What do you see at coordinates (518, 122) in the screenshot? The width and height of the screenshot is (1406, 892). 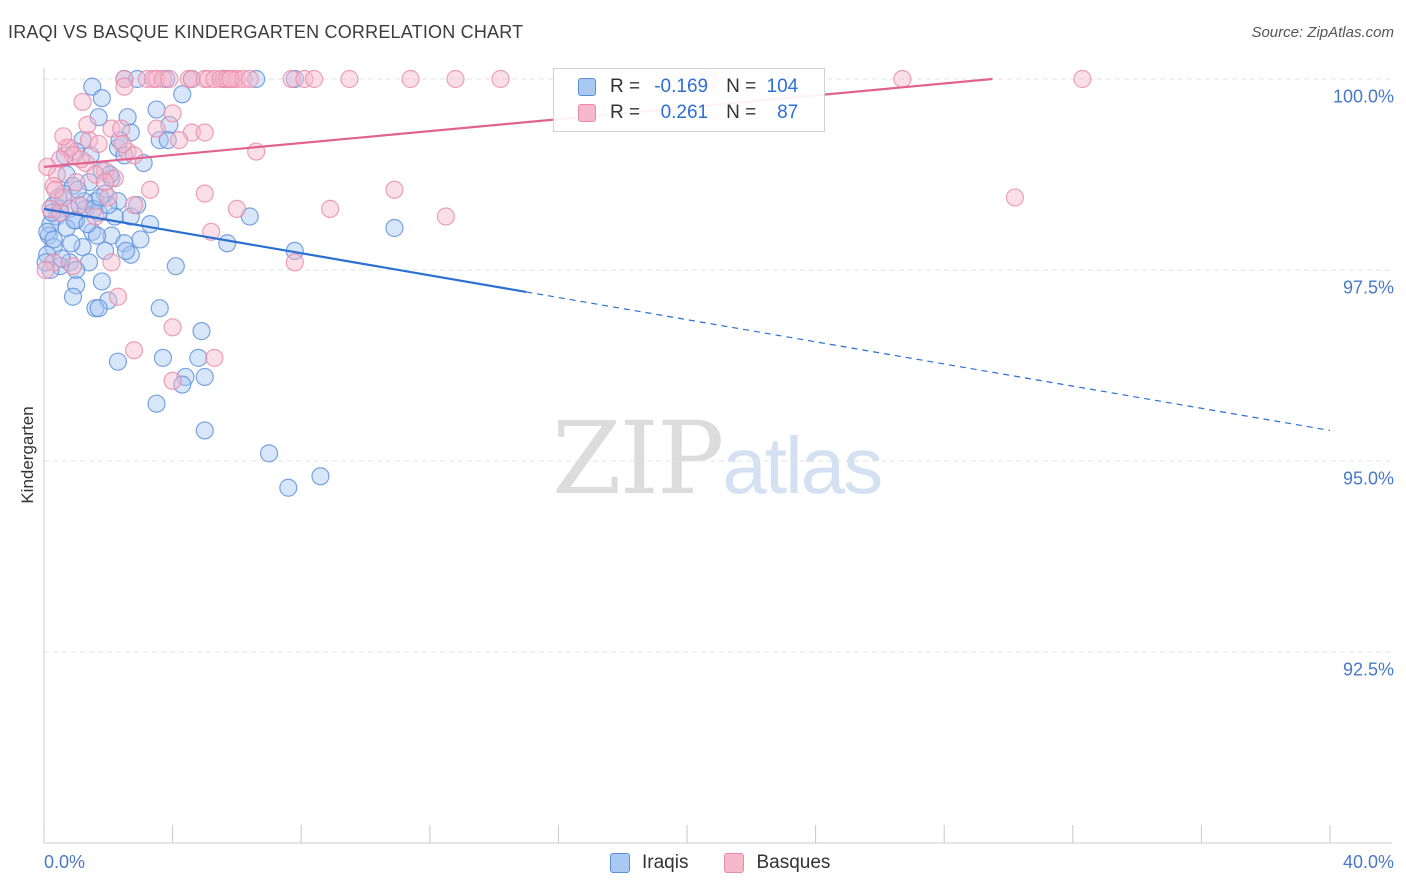 I see `trendline-basques` at bounding box center [518, 122].